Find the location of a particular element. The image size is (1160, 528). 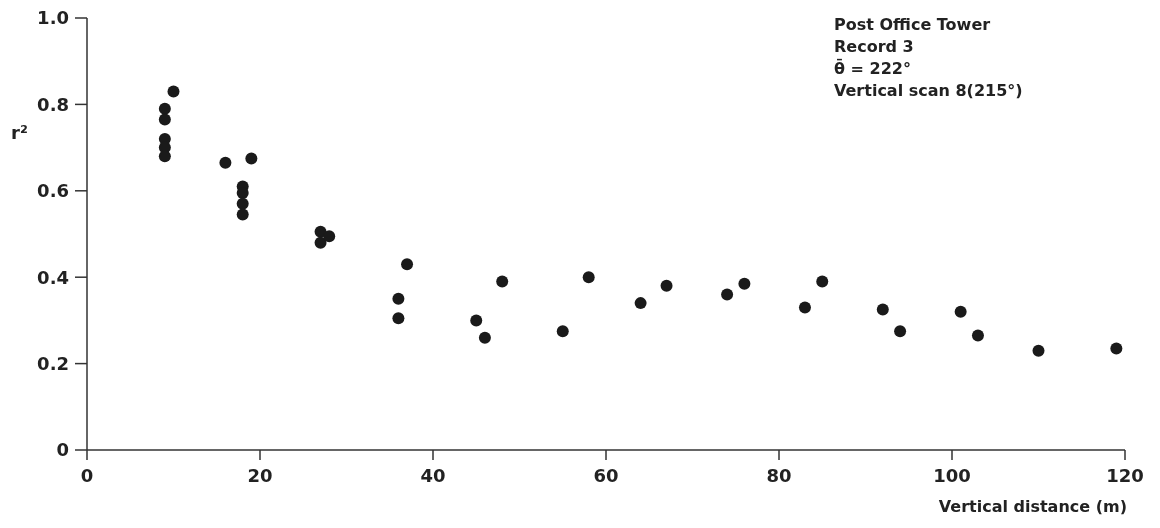

annotation: θ̄ = 222° is located at coordinates (872, 68).